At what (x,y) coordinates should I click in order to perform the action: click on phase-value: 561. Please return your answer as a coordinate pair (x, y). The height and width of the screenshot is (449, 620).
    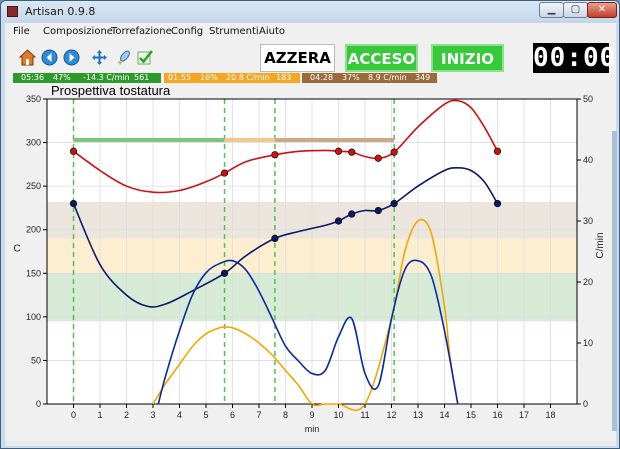
    Looking at the image, I should click on (142, 77).